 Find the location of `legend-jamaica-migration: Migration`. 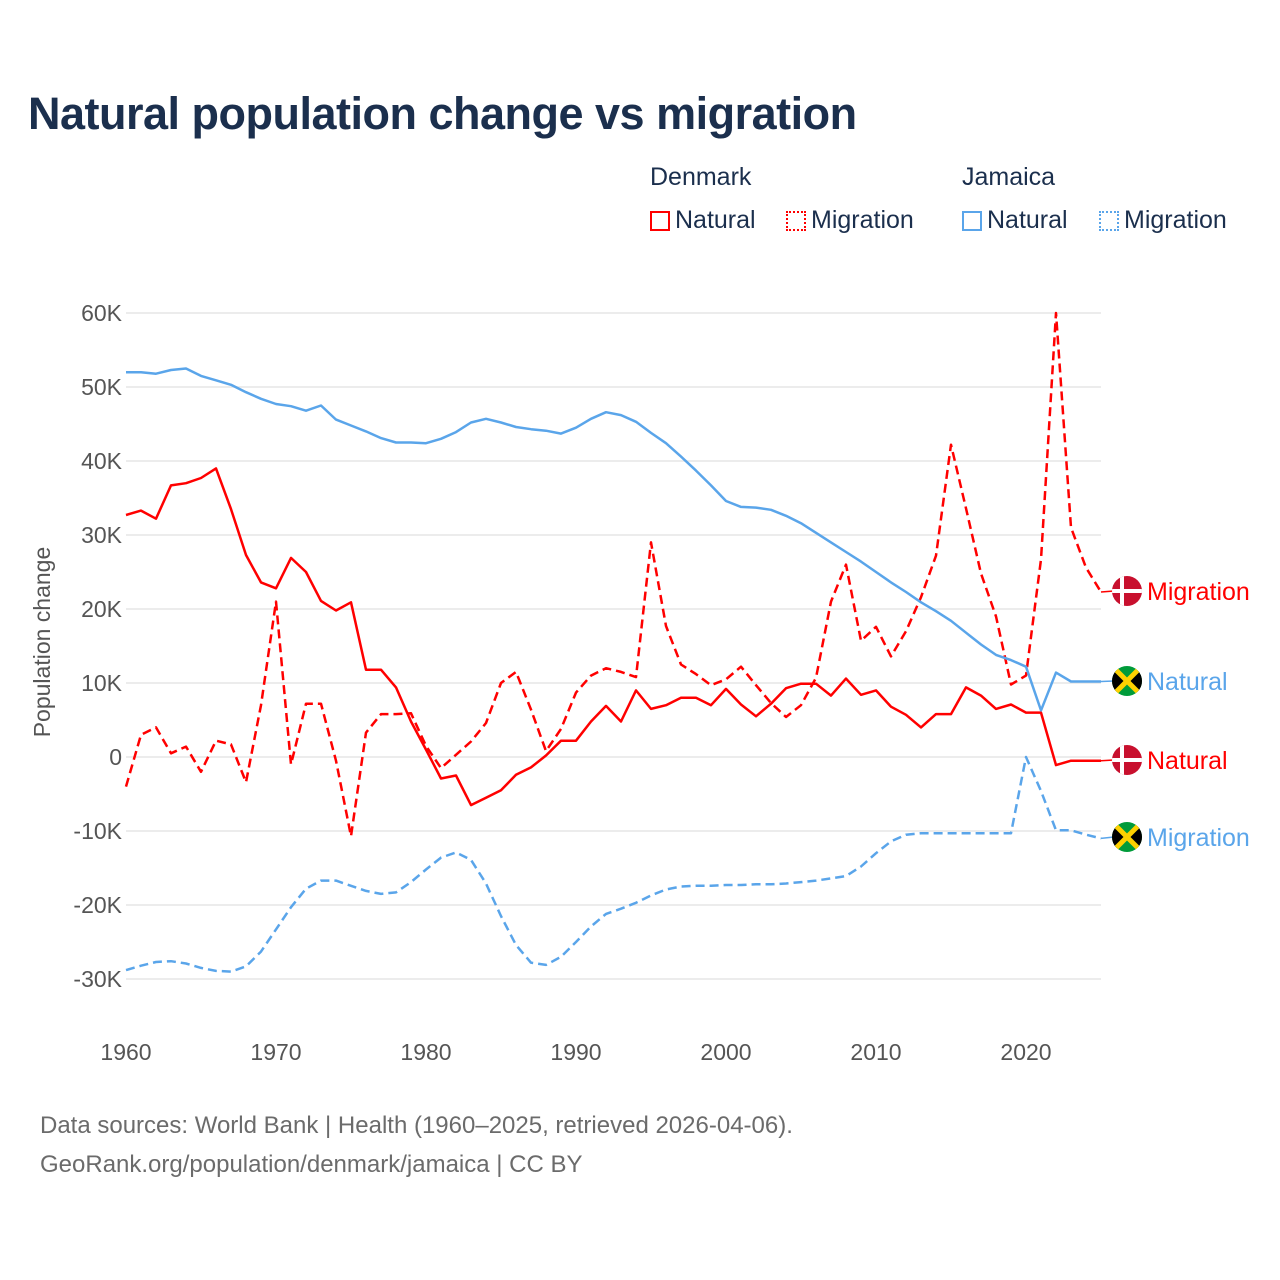

legend-jamaica-migration: Migration is located at coordinates (1163, 220).